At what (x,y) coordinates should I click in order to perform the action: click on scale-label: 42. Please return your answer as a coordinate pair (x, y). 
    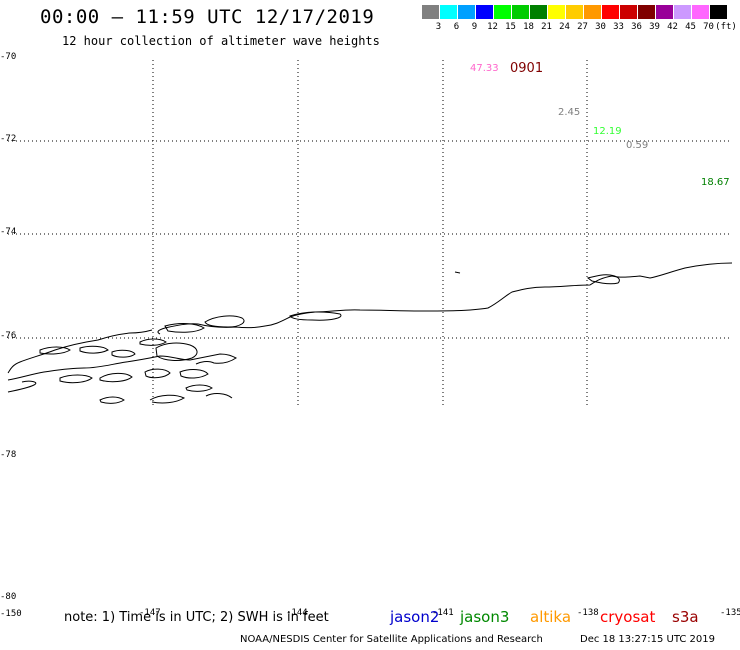
    Looking at the image, I should click on (672, 27).